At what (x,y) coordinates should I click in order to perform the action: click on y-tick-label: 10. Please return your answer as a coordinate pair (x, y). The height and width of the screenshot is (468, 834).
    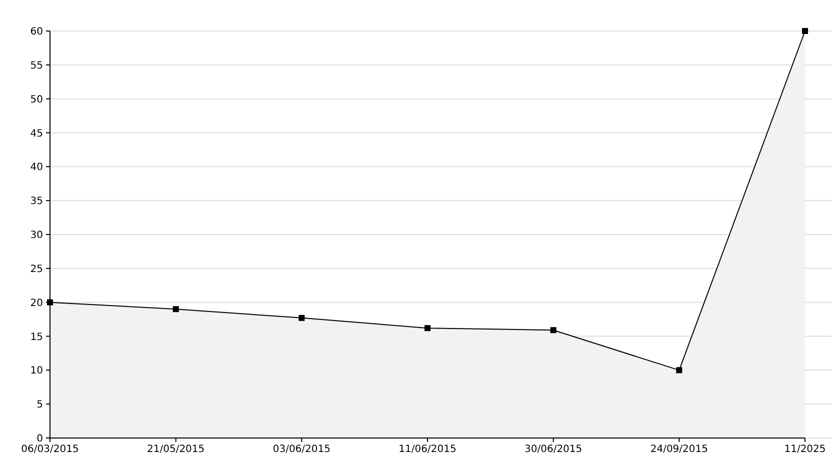
    Looking at the image, I should click on (36, 371).